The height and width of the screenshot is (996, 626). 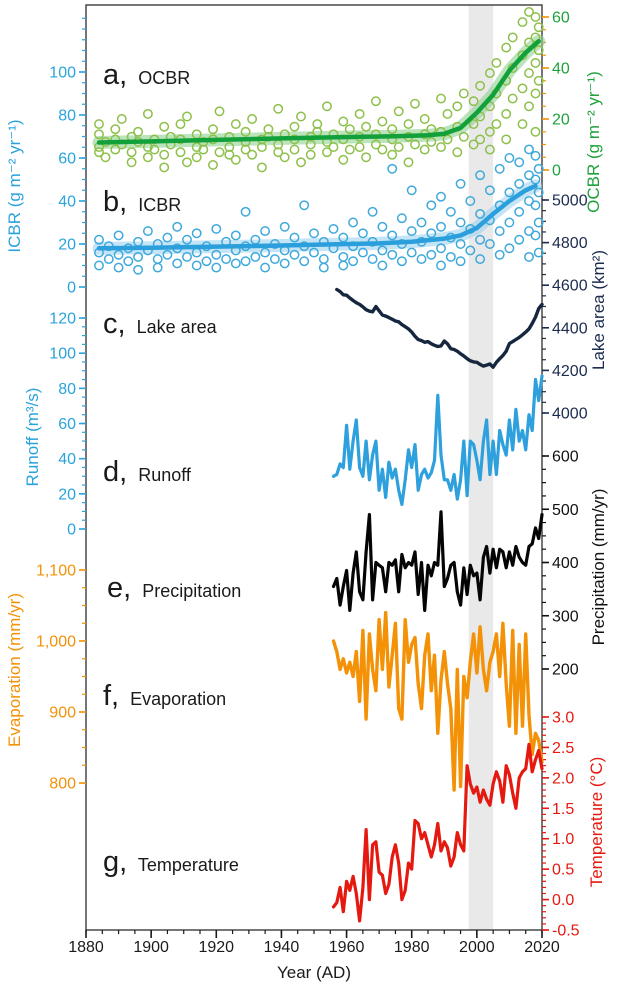 What do you see at coordinates (563, 870) in the screenshot?
I see `temp-tick-label: 0.5` at bounding box center [563, 870].